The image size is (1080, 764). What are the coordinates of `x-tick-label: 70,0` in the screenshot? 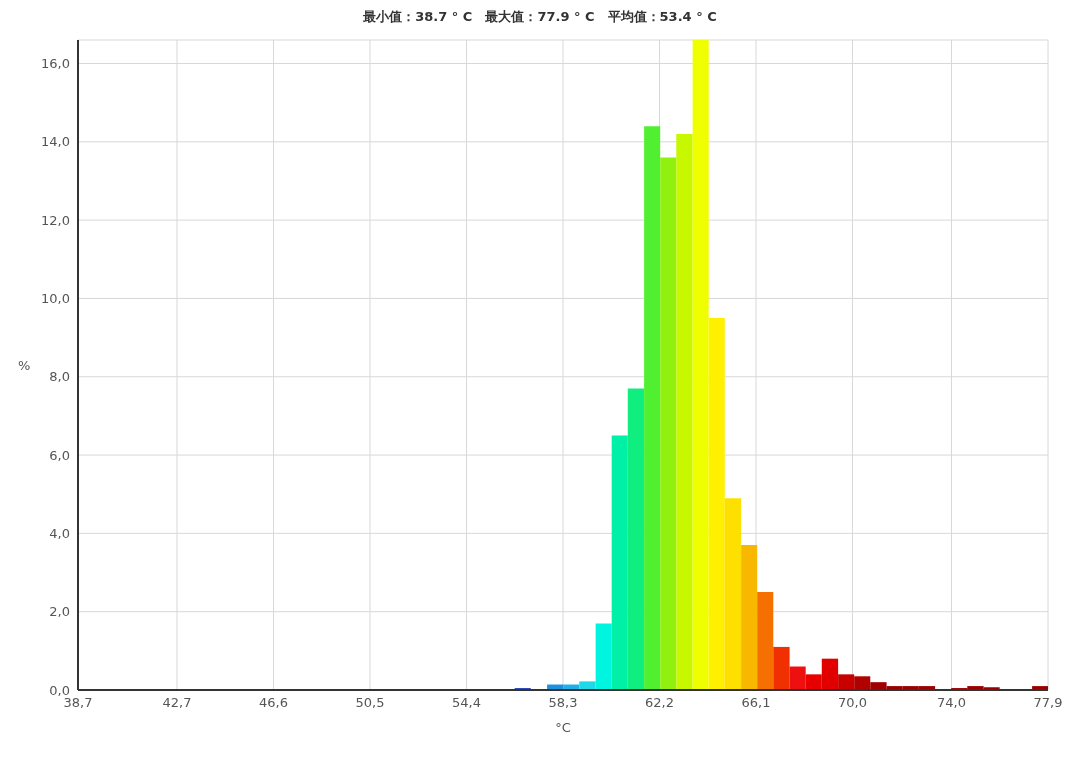 It's located at (852, 703).